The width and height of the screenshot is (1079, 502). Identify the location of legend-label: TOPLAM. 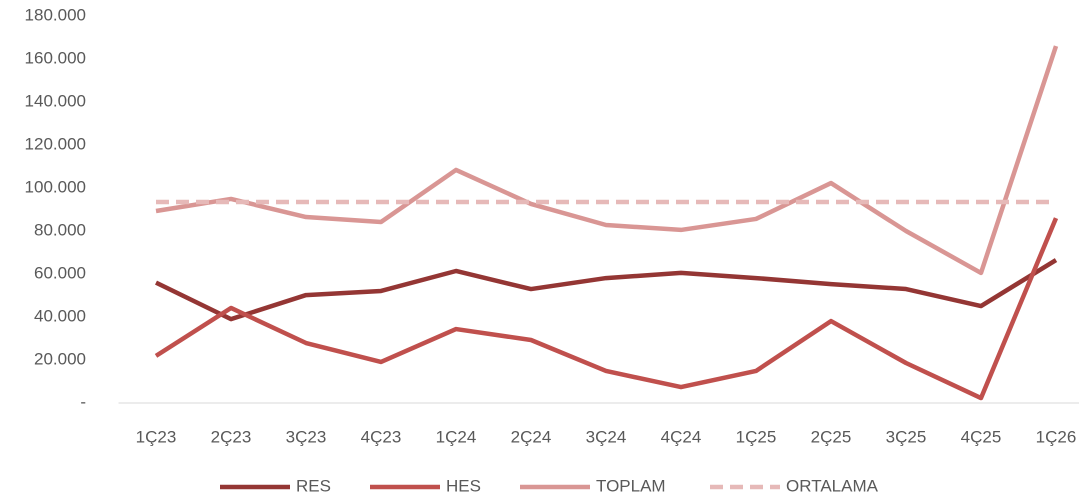
(631, 485).